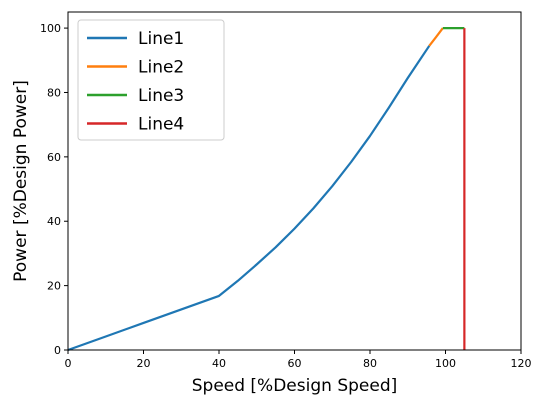 Image resolution: width=550 pixels, height=403 pixels. I want to click on series-line-line2, so click(436, 37).